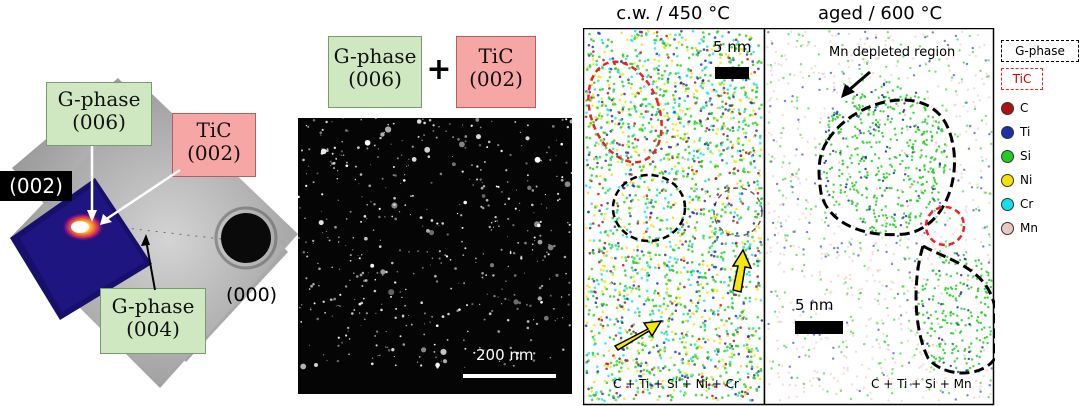  Describe the element at coordinates (1040, 108) in the screenshot. I see `legend-item: C` at that location.